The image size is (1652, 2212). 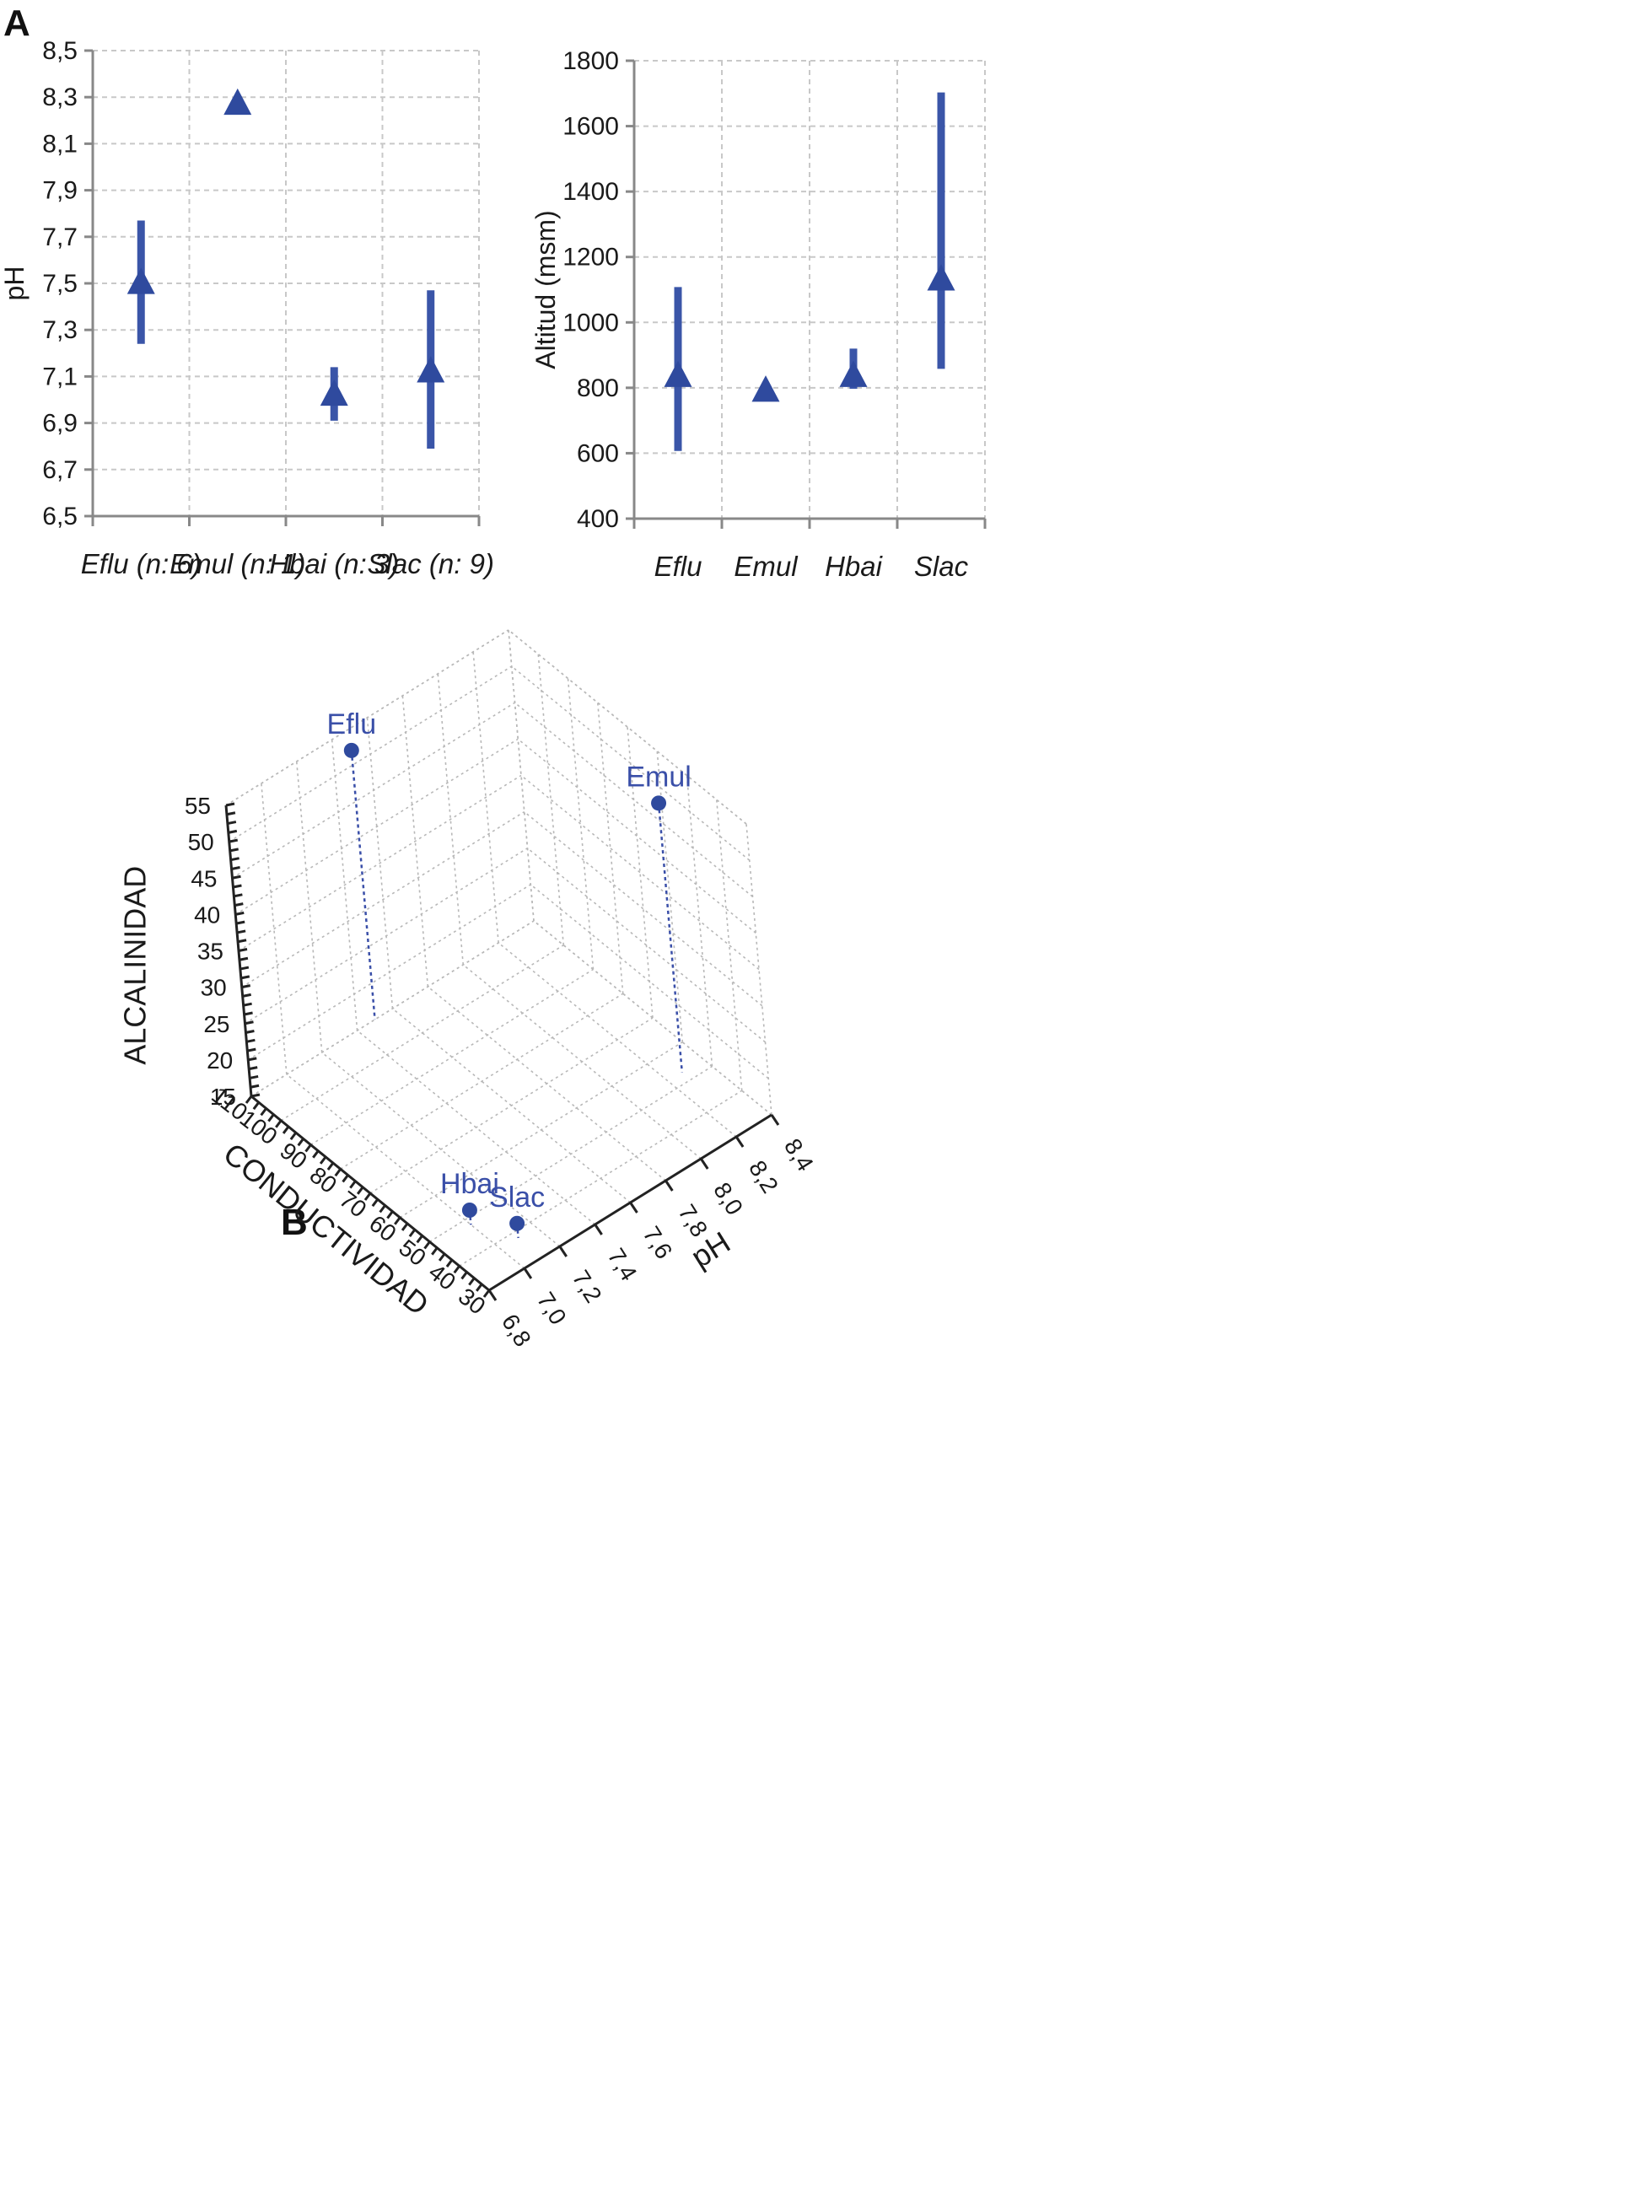 I want to click on category-label: Eflu, so click(x=678, y=566).